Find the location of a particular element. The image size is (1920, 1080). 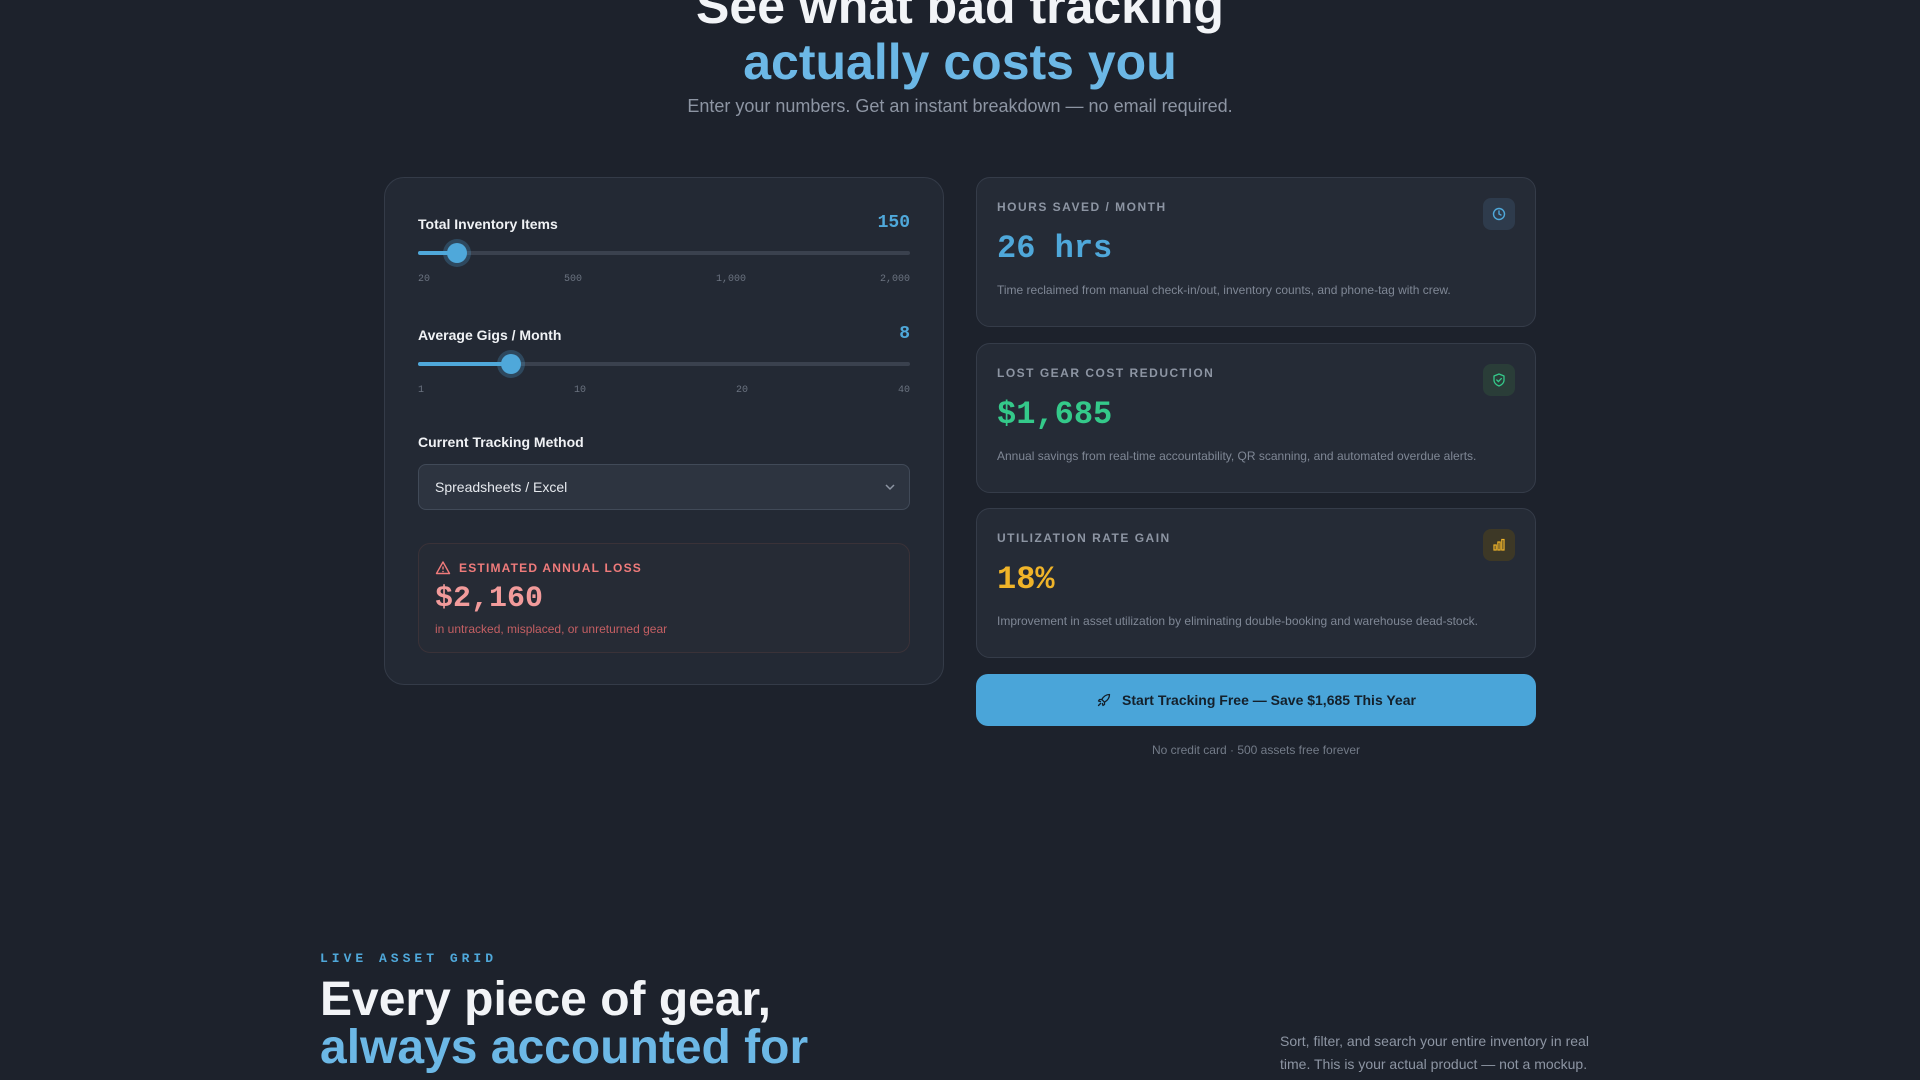

gigs-slider-thumb is located at coordinates (511, 364).